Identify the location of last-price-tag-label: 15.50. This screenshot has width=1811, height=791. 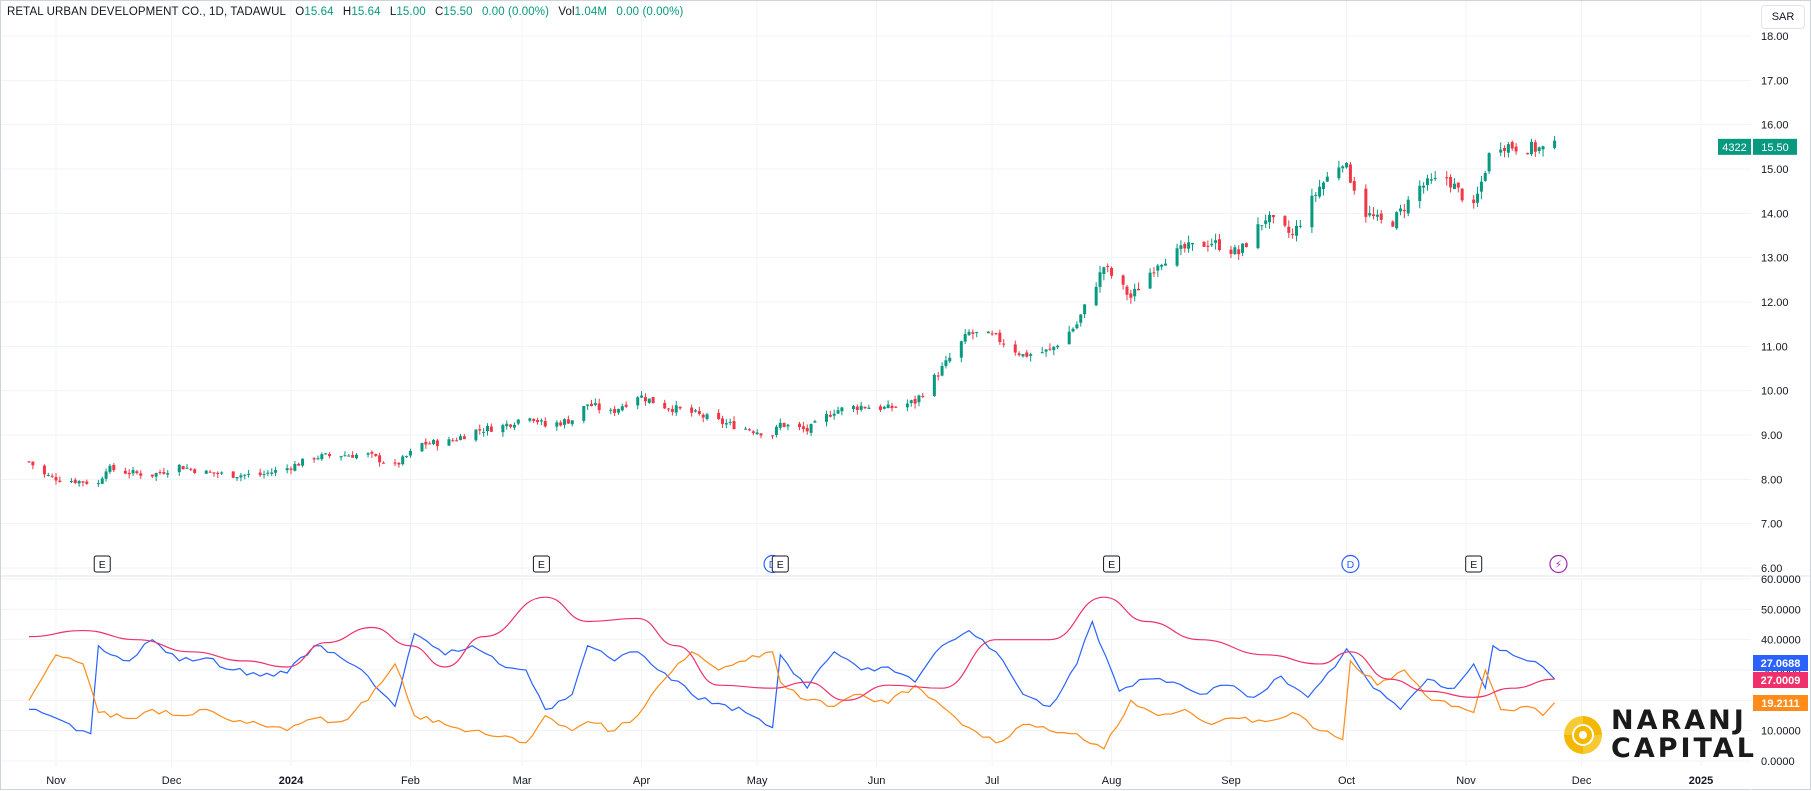
(1775, 148).